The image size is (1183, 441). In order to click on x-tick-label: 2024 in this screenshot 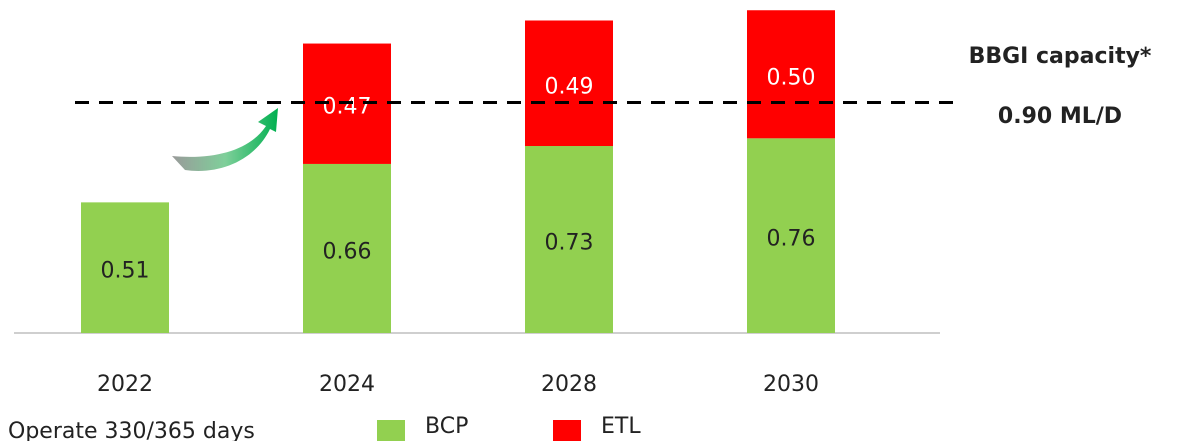, I will do `click(347, 384)`.